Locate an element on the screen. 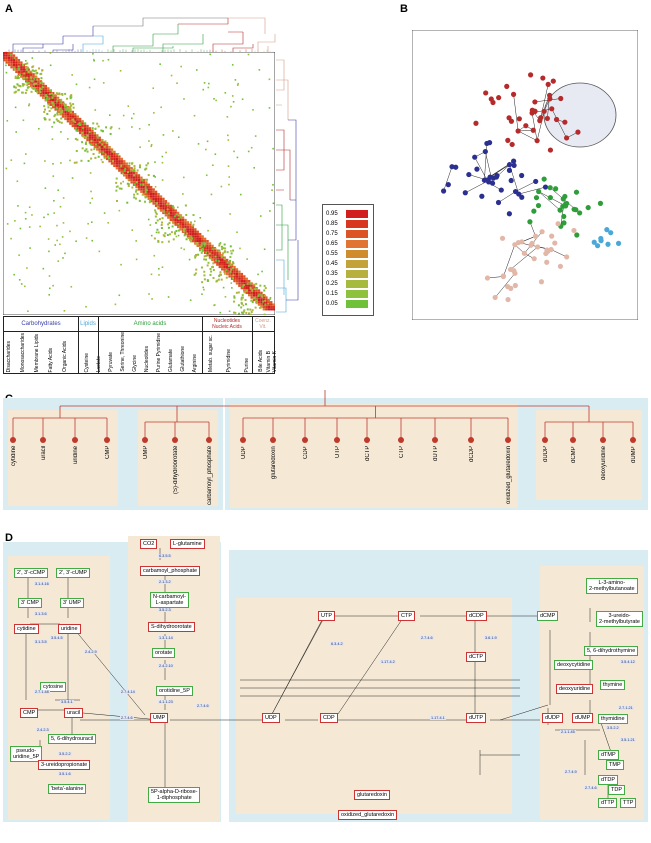 Image resolution: width=651 pixels, height=843 pixels. metabolite-node: L-3-amino- 2-methylbutanoate is located at coordinates (612, 586).